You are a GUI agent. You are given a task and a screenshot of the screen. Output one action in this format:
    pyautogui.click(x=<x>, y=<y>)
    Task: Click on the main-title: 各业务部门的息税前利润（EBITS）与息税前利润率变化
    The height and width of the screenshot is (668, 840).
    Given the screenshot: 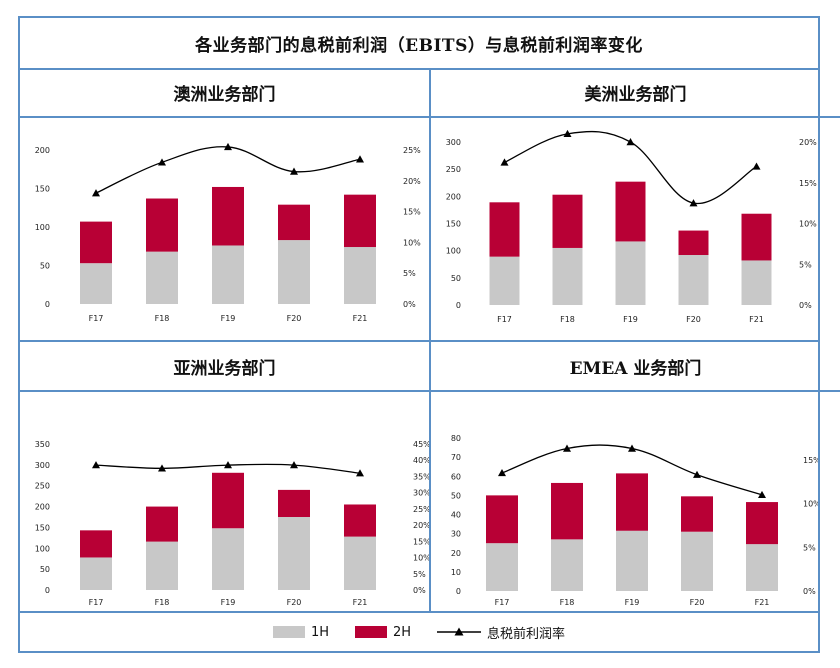 What is the action you would take?
    pyautogui.click(x=419, y=44)
    